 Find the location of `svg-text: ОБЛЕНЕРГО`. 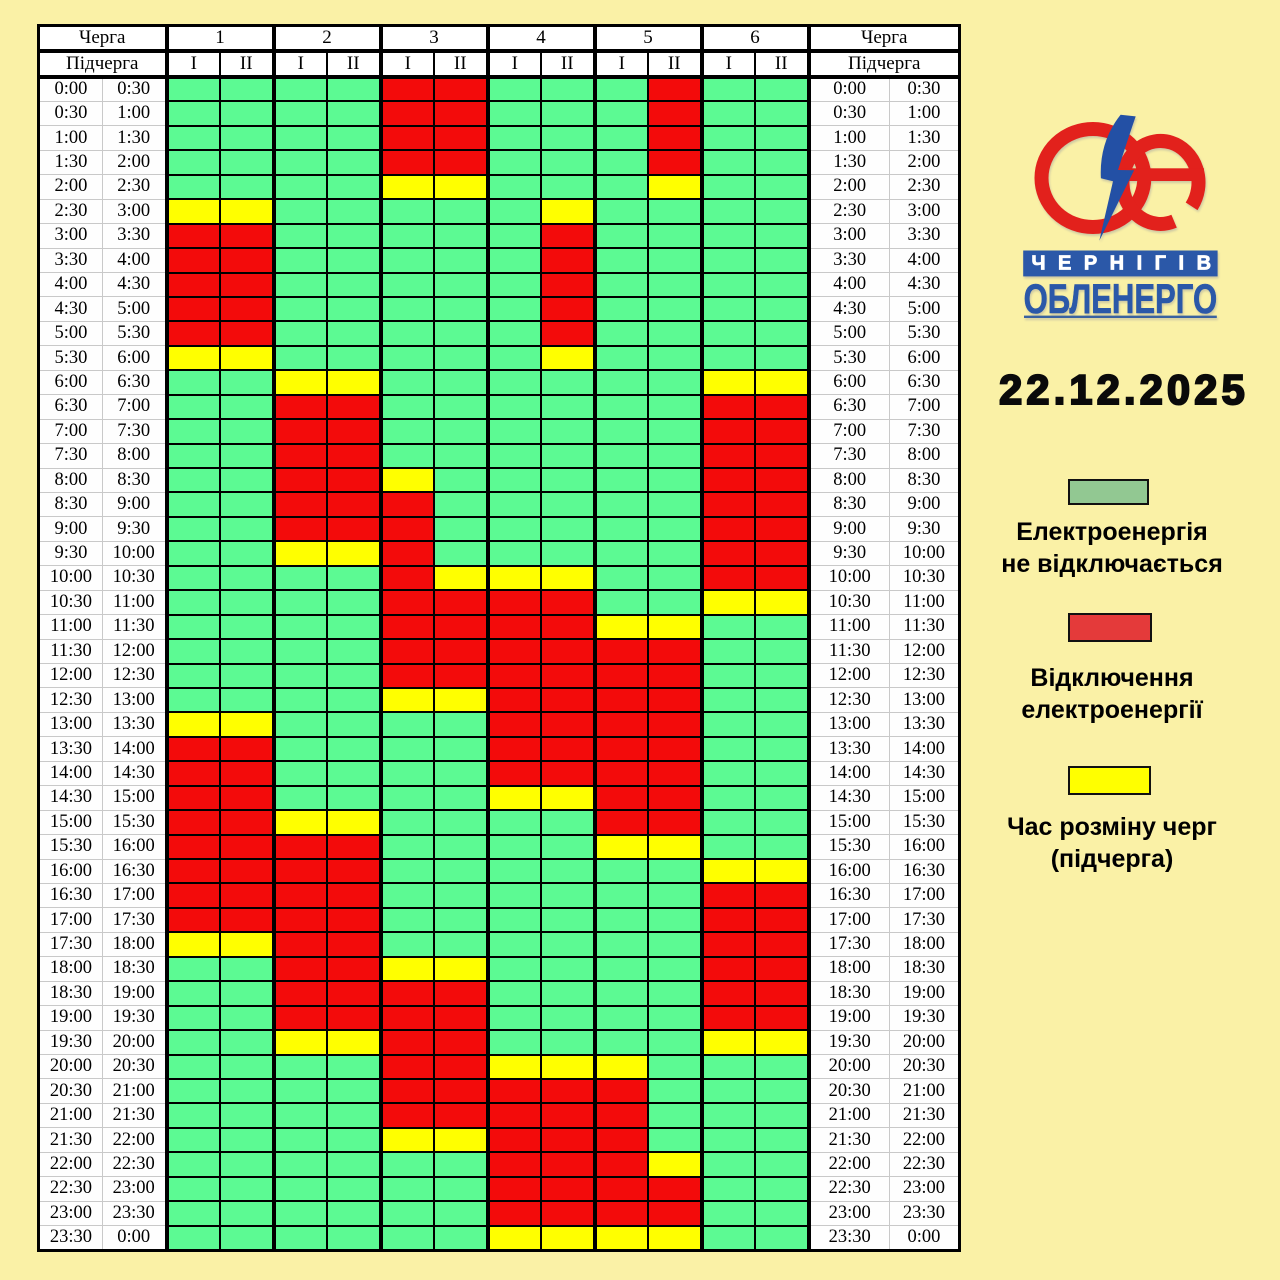

svg-text: ОБЛЕНЕРГО is located at coordinates (1121, 298).